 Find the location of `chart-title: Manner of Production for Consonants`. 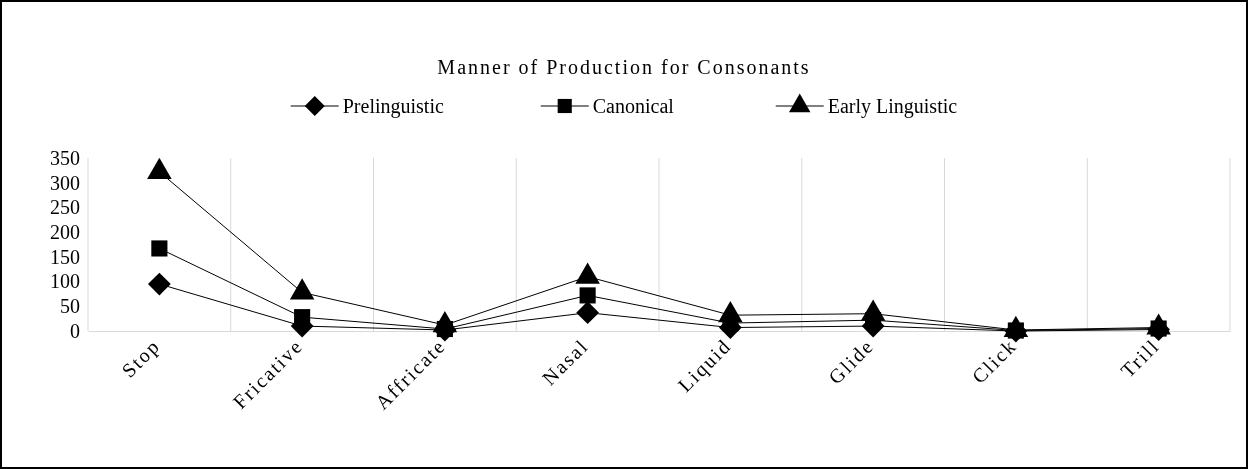

chart-title: Manner of Production for Consonants is located at coordinates (624, 67).